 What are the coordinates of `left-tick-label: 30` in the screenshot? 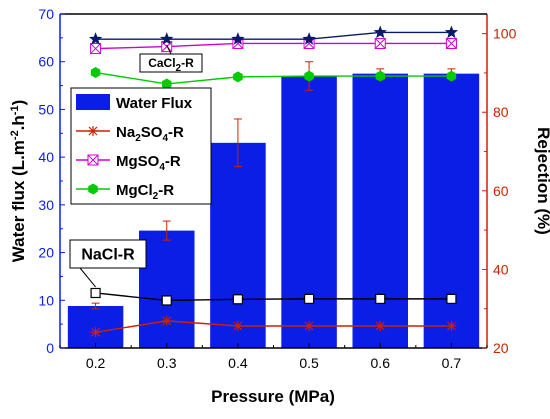 It's located at (46, 205).